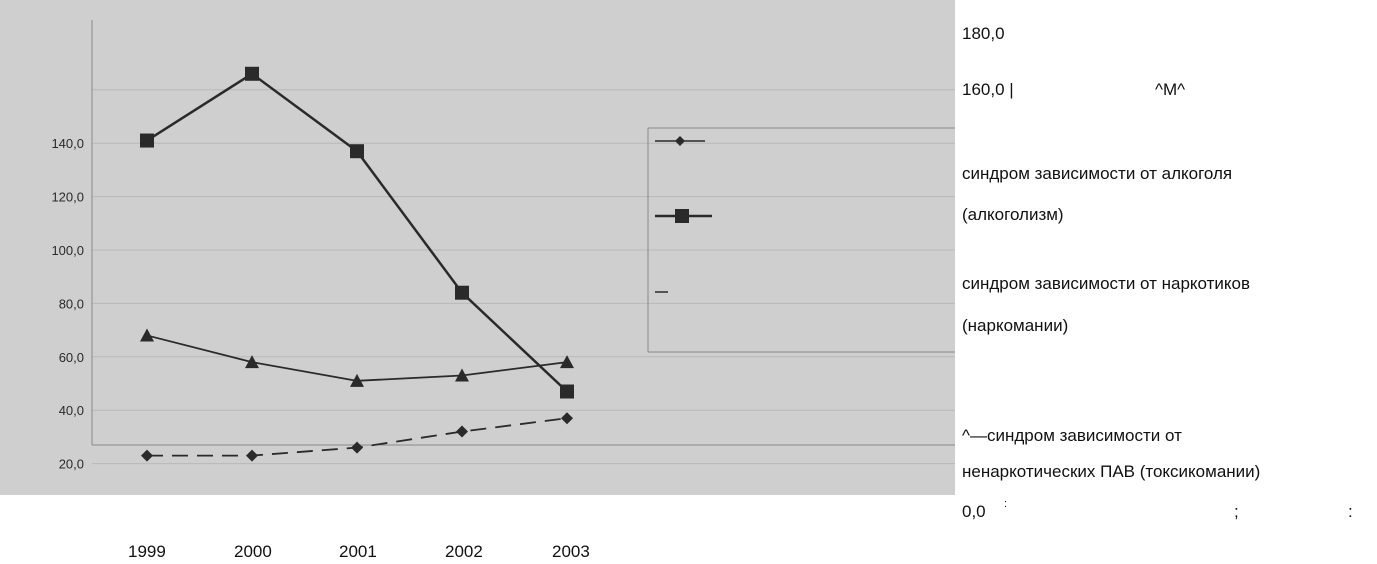  What do you see at coordinates (1236, 511) in the screenshot?
I see `stray-semicolon: ;` at bounding box center [1236, 511].